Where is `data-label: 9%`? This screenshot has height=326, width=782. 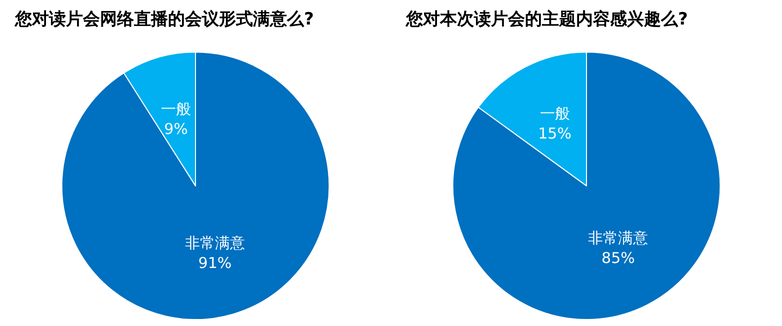
data-label: 9% is located at coordinates (176, 129).